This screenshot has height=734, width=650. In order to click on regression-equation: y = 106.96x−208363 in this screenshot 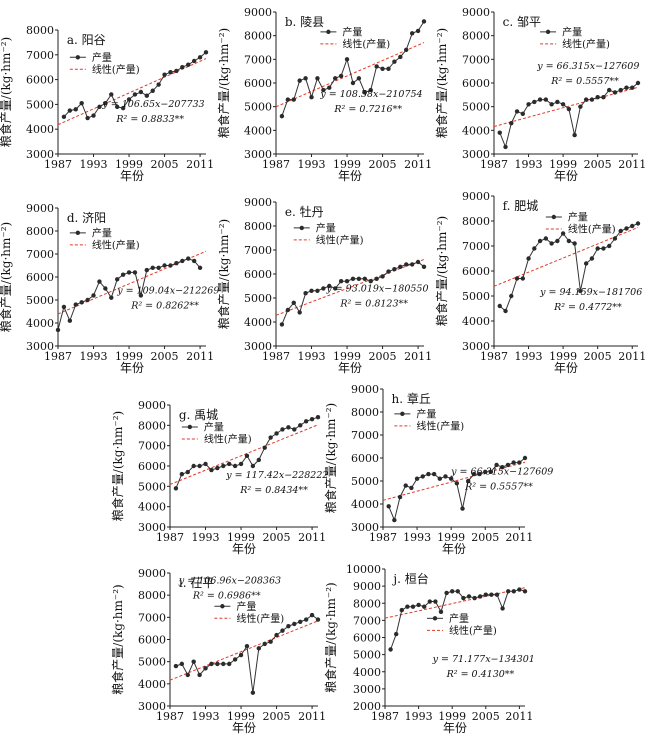, I will do `click(229, 581)`.